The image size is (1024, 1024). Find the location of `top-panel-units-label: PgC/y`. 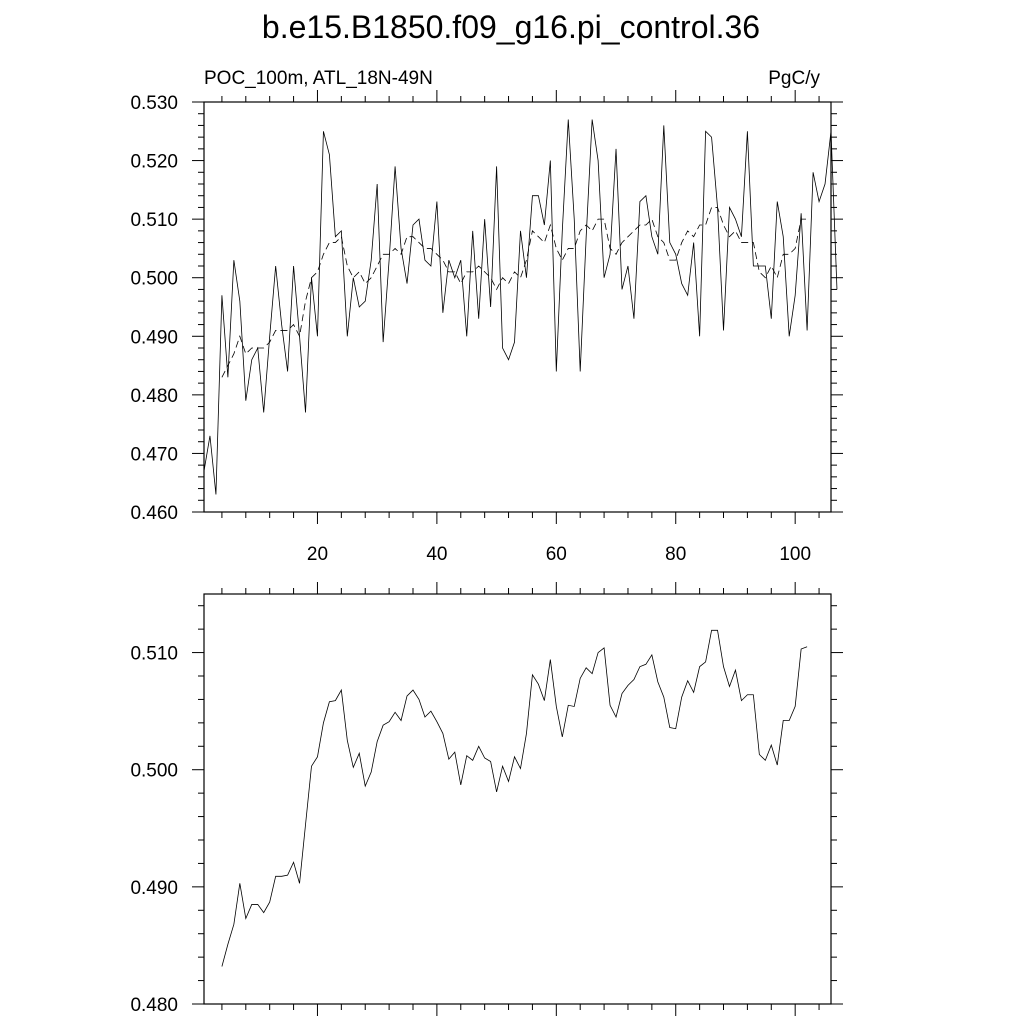

top-panel-units-label: PgC/y is located at coordinates (794, 78).